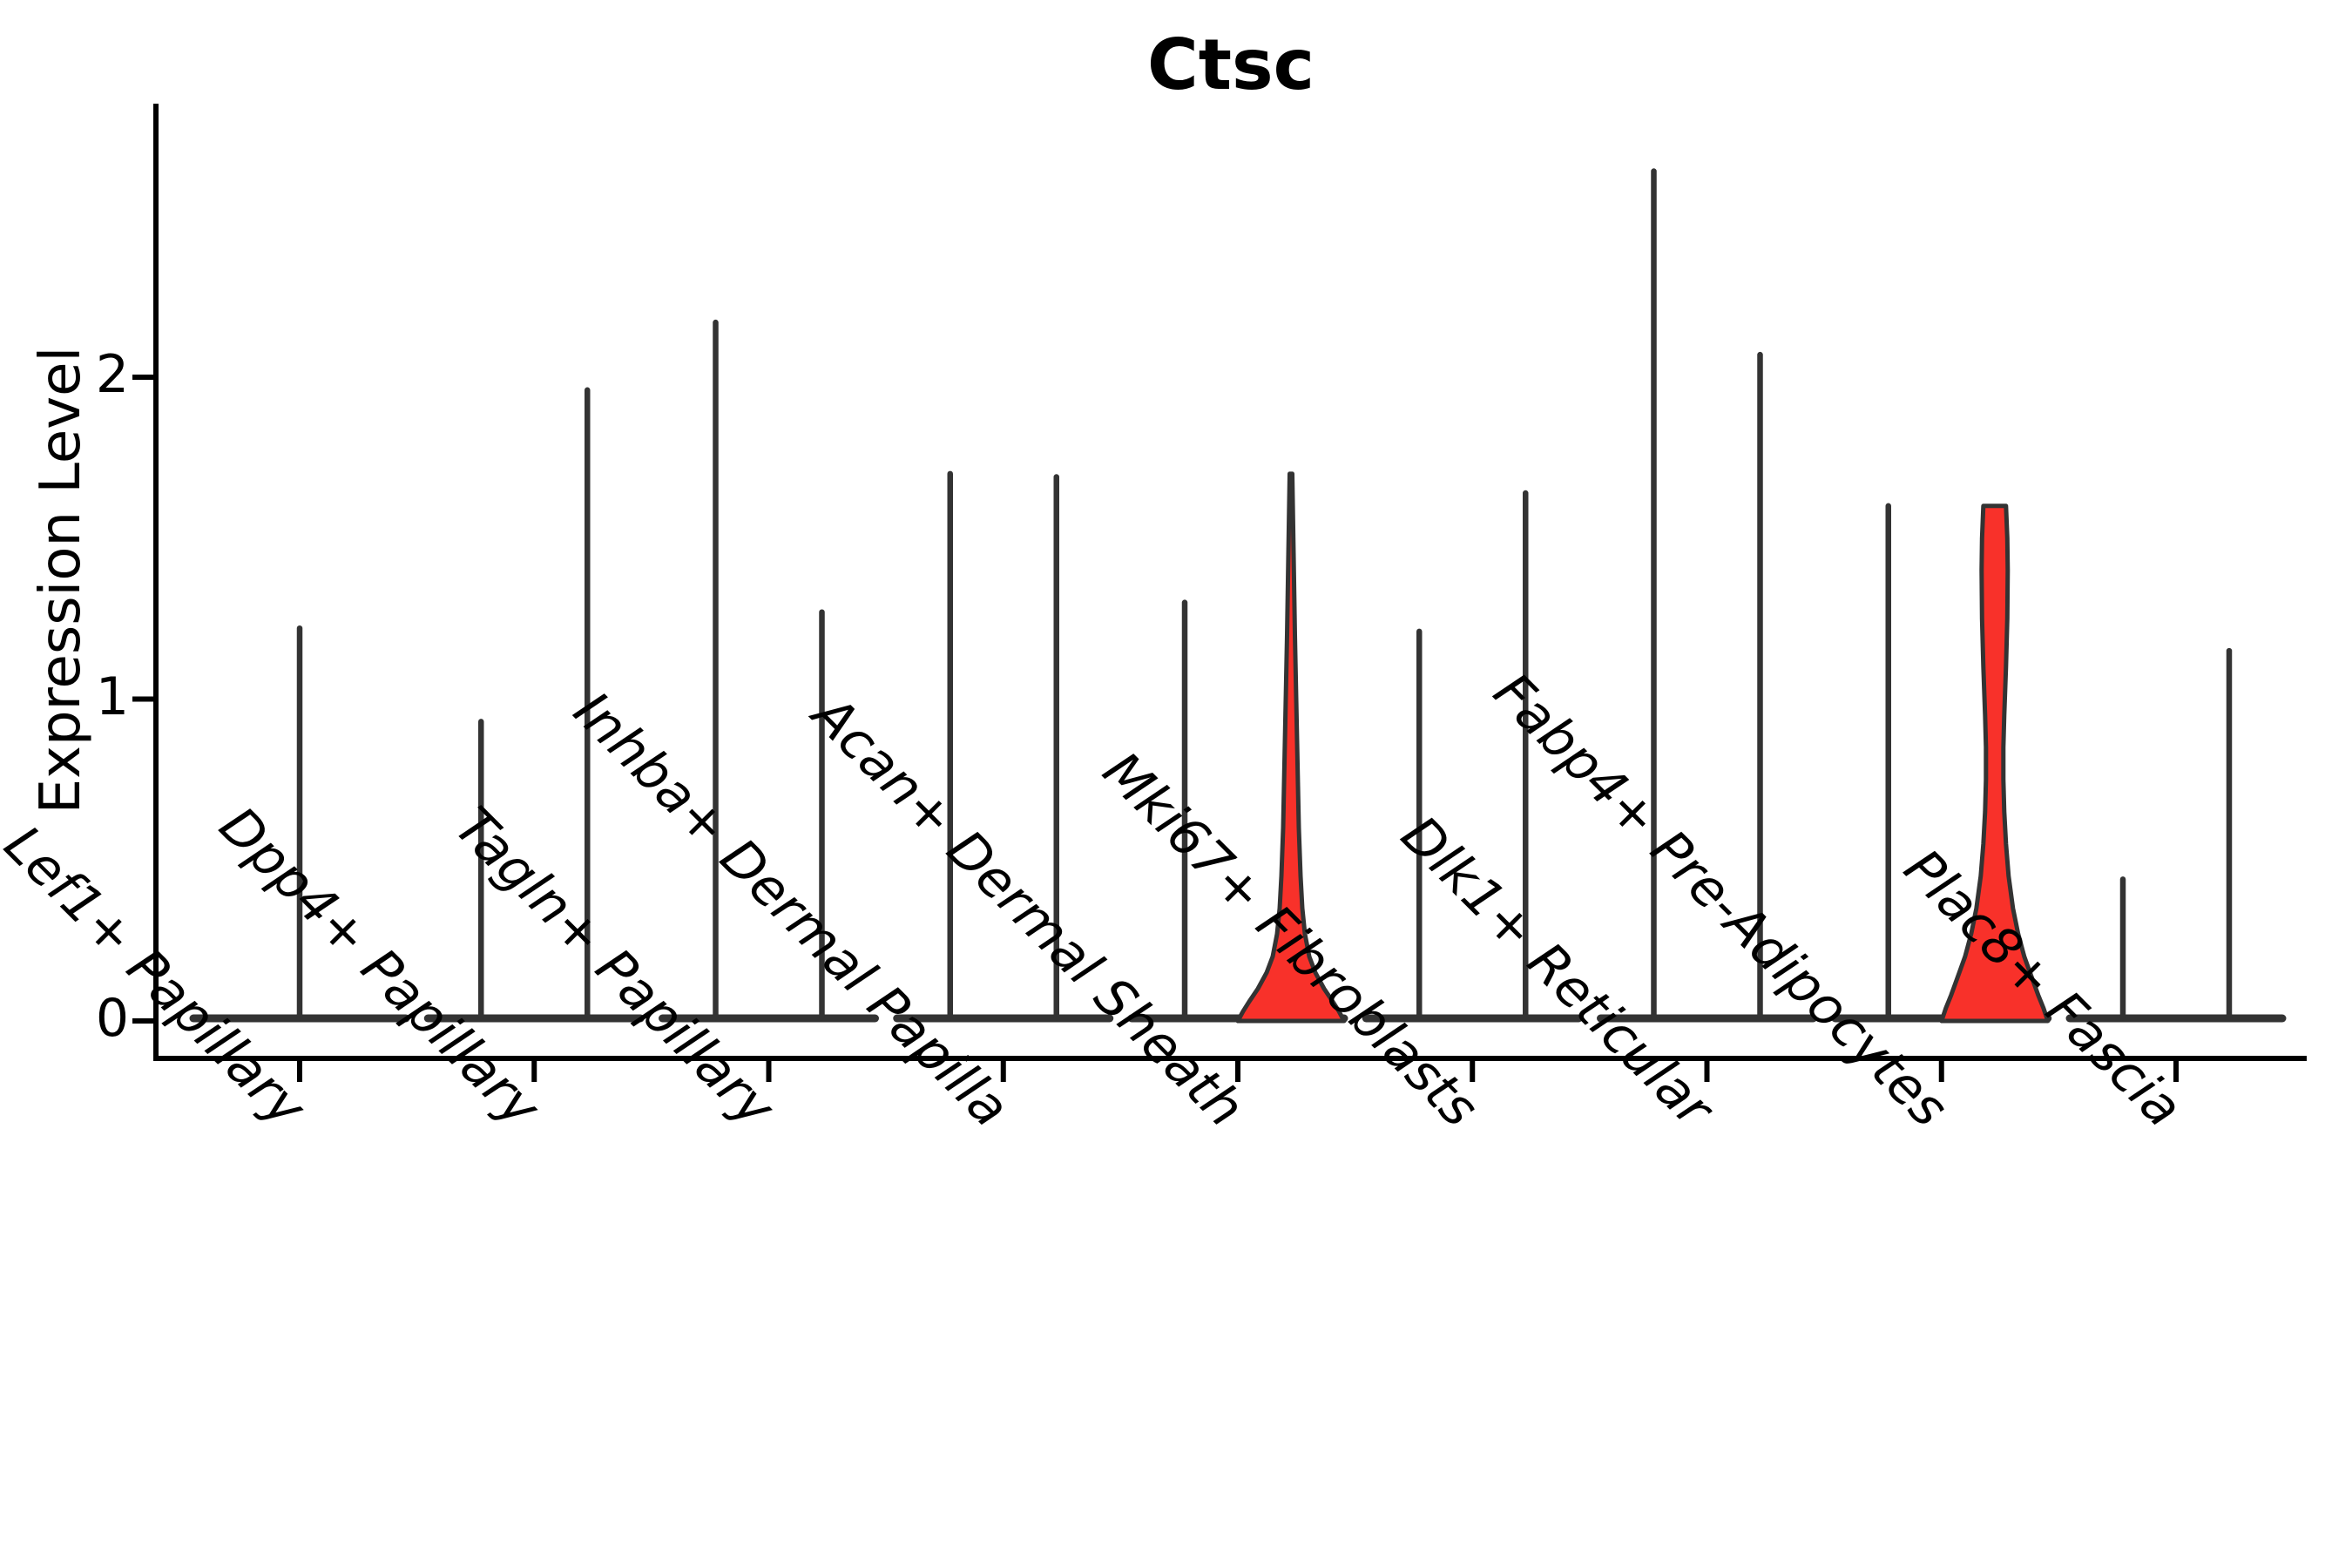 Image resolution: width=2352 pixels, height=1568 pixels. I want to click on y-tick-label: 0, so click(112, 1019).